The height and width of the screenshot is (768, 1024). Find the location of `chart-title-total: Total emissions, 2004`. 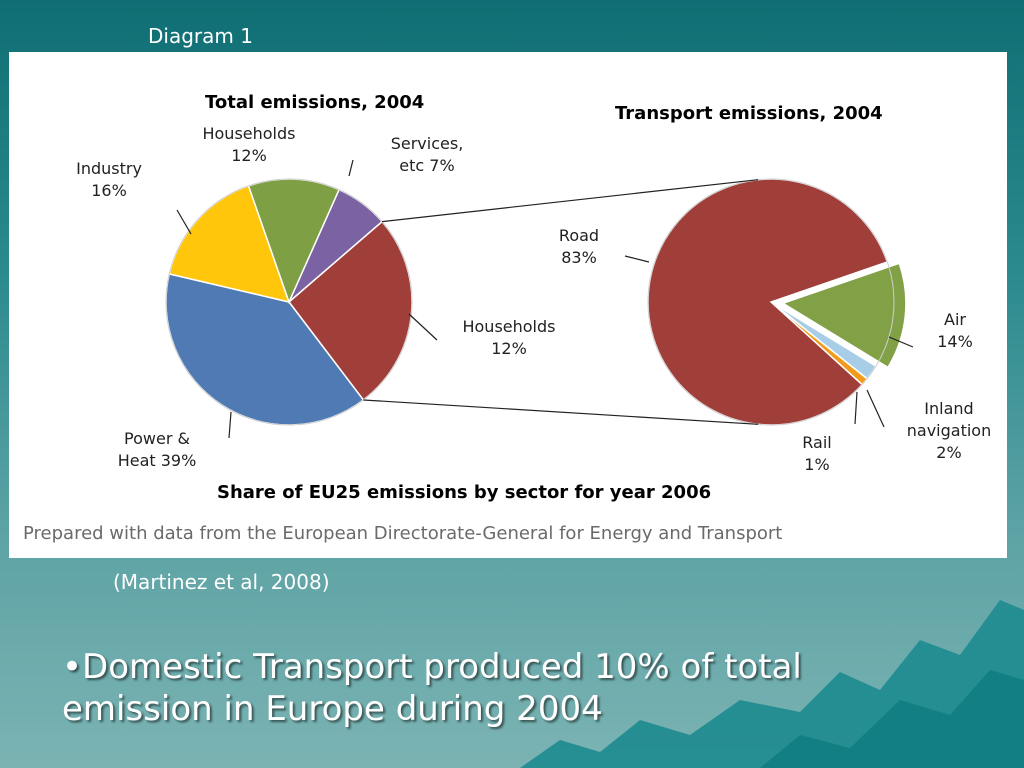

chart-title-total: Total emissions, 2004 is located at coordinates (314, 102).